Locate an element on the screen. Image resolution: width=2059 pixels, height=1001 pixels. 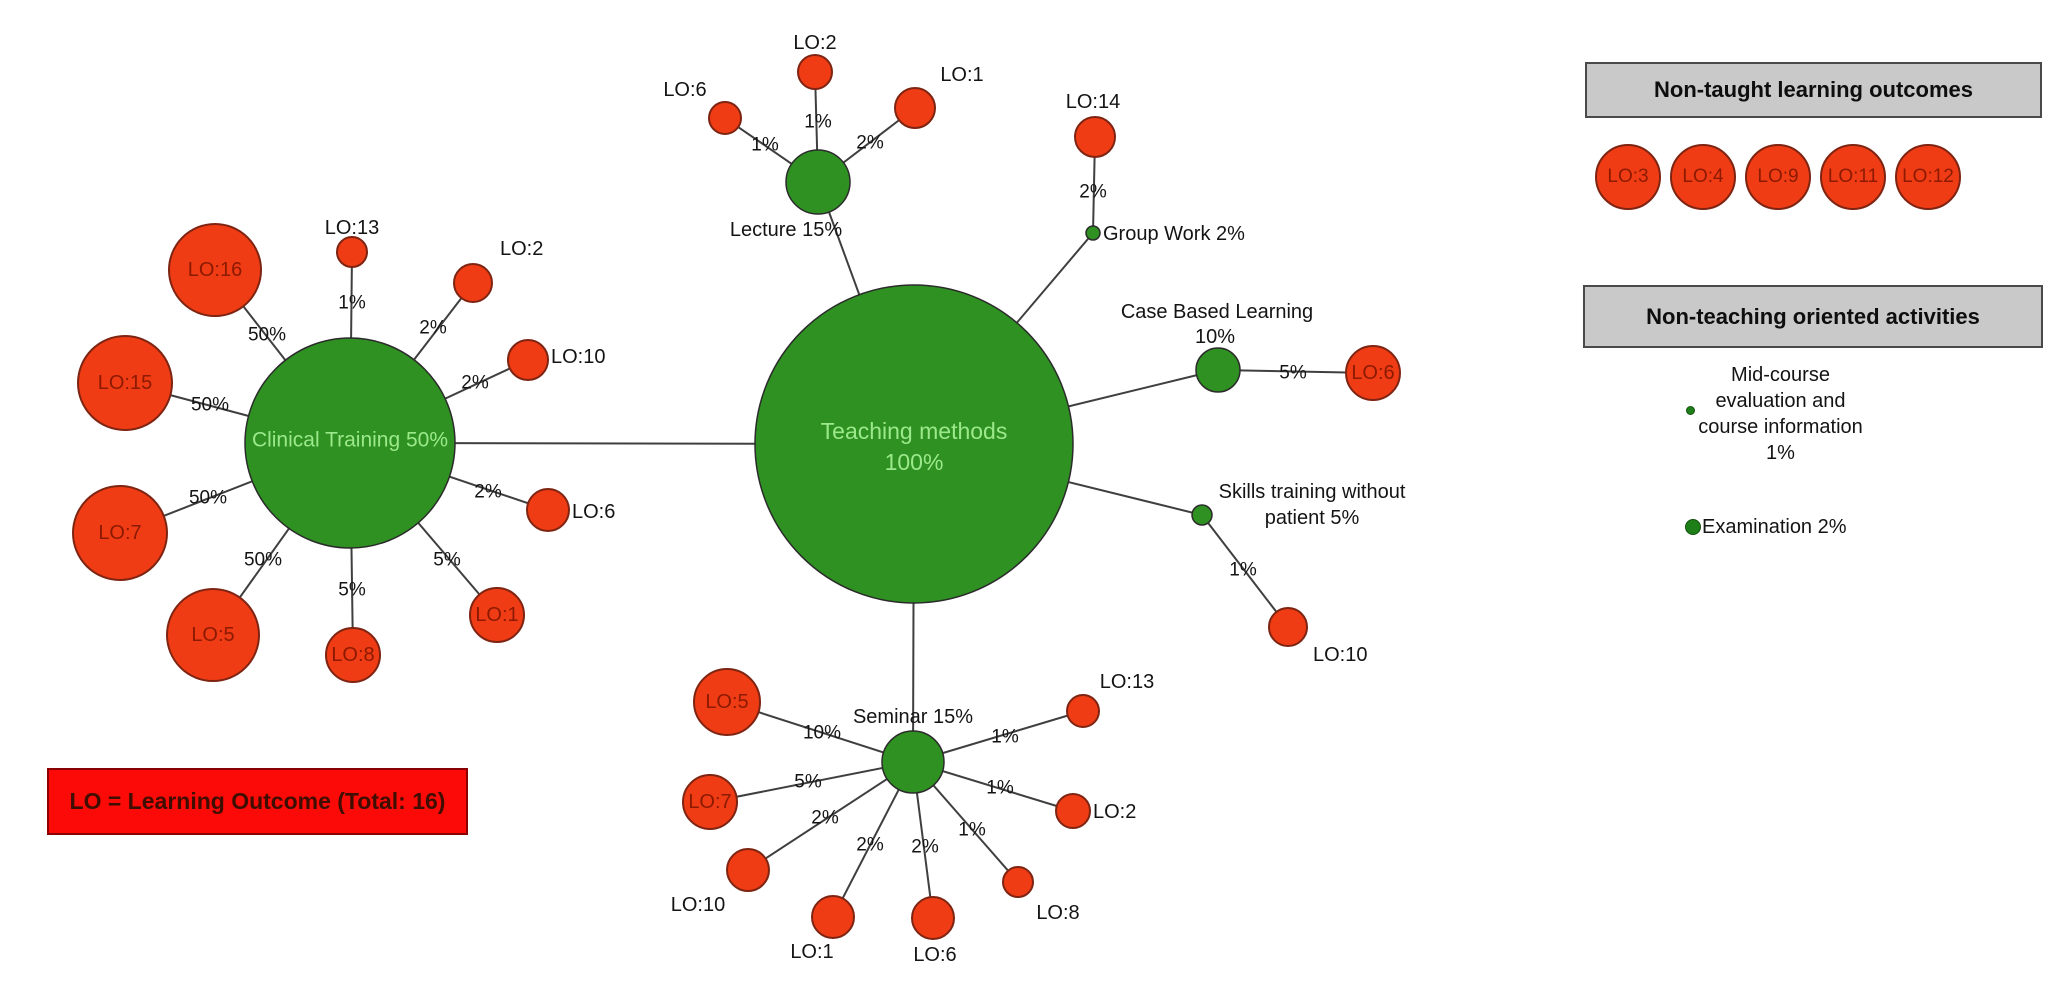
clinical-training-lo10-pct-label: 2% is located at coordinates (475, 383).